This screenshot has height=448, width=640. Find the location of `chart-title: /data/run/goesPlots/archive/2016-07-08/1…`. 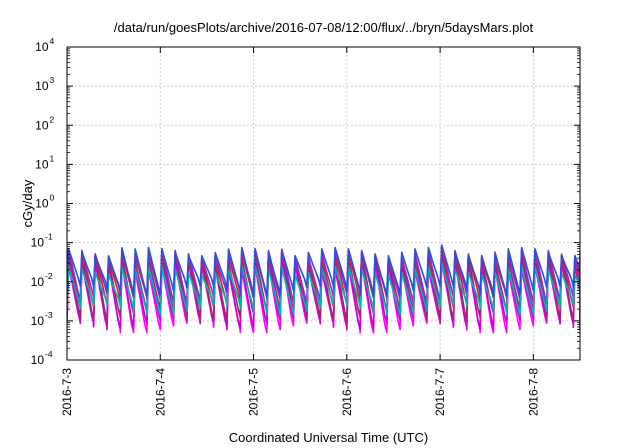

chart-title: /data/run/goesPlots/archive/2016-07-08/1… is located at coordinates (324, 27).